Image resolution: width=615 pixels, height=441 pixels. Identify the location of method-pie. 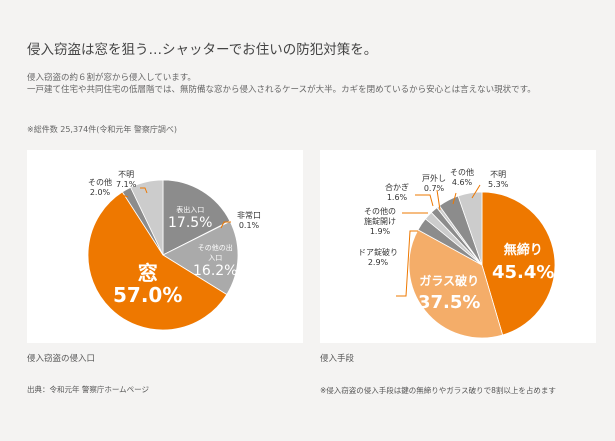
(482, 265).